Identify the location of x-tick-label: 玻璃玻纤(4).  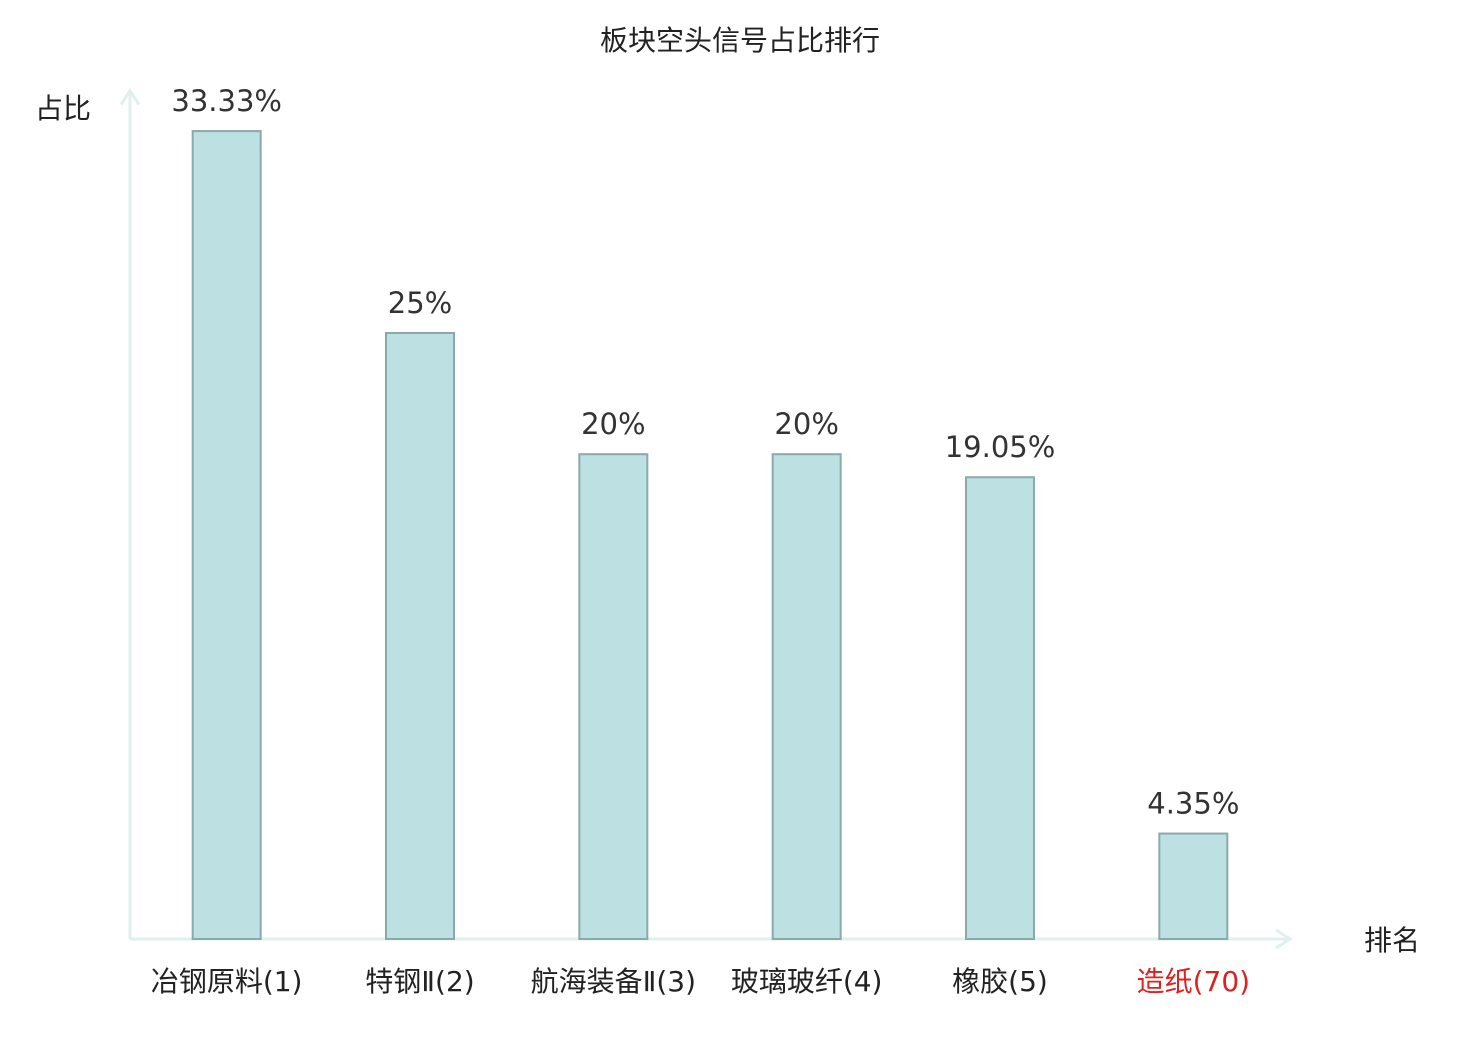
(806, 981).